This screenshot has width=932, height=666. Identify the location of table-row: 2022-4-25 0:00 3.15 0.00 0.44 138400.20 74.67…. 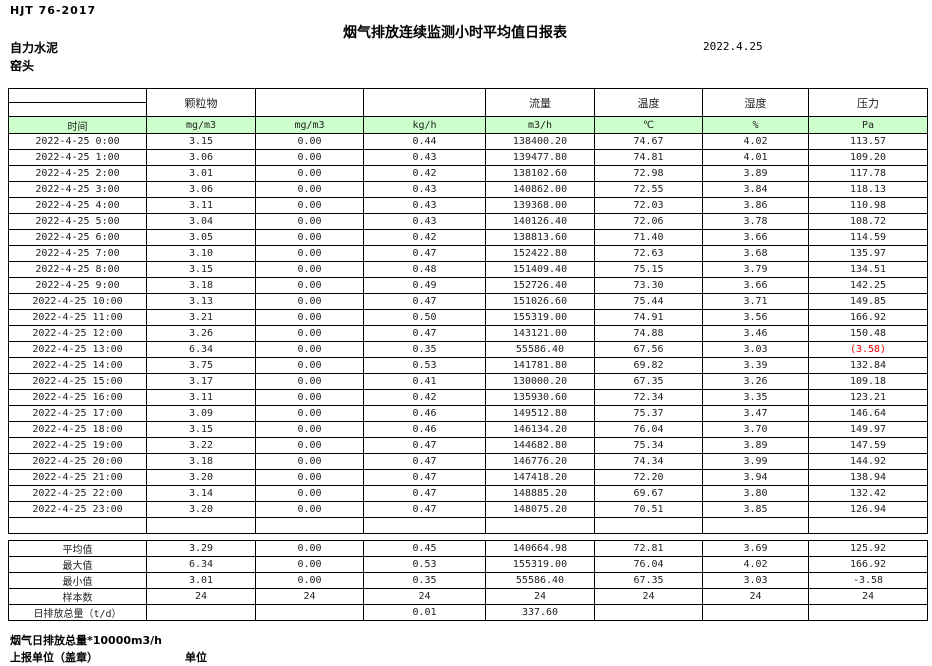
(468, 141).